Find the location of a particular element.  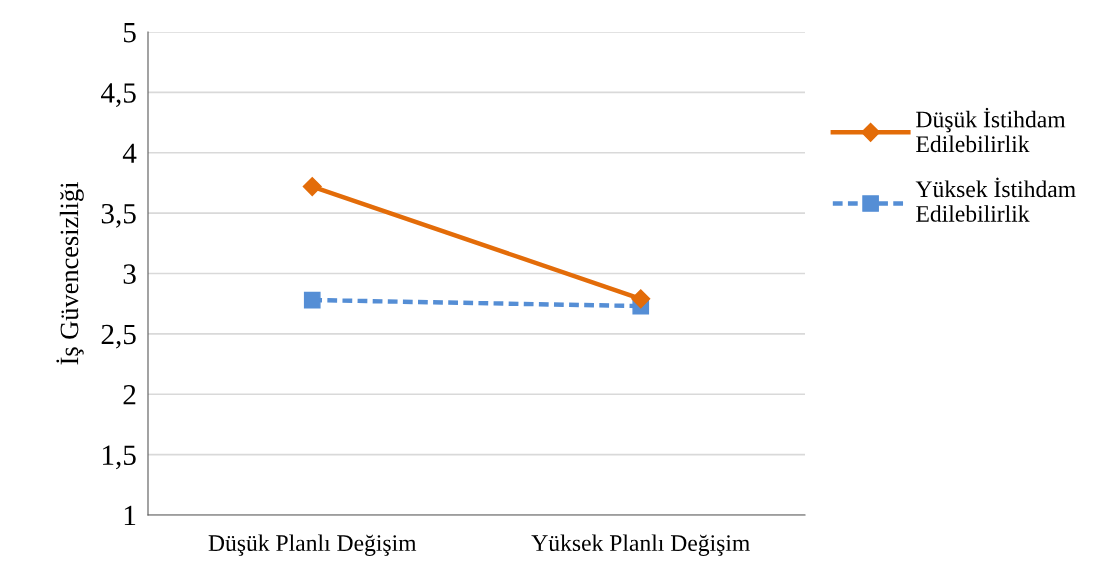

y-tick-label: 3 is located at coordinates (129, 274).